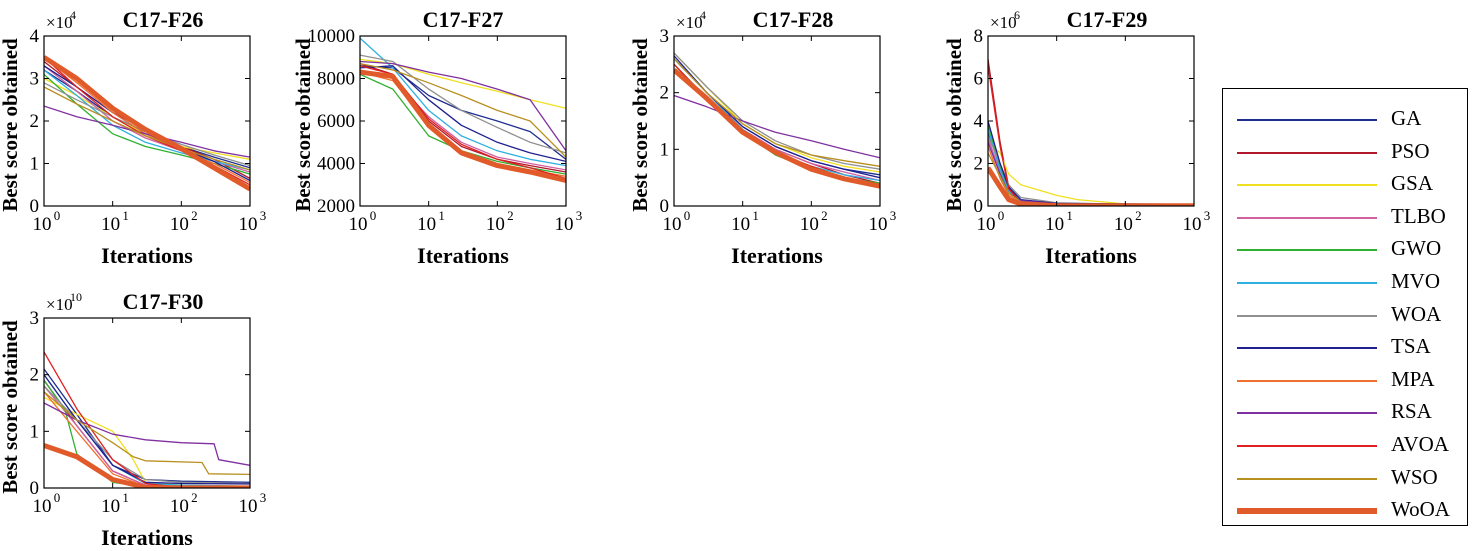  I want to click on legend-label: PSO, so click(1410, 150).